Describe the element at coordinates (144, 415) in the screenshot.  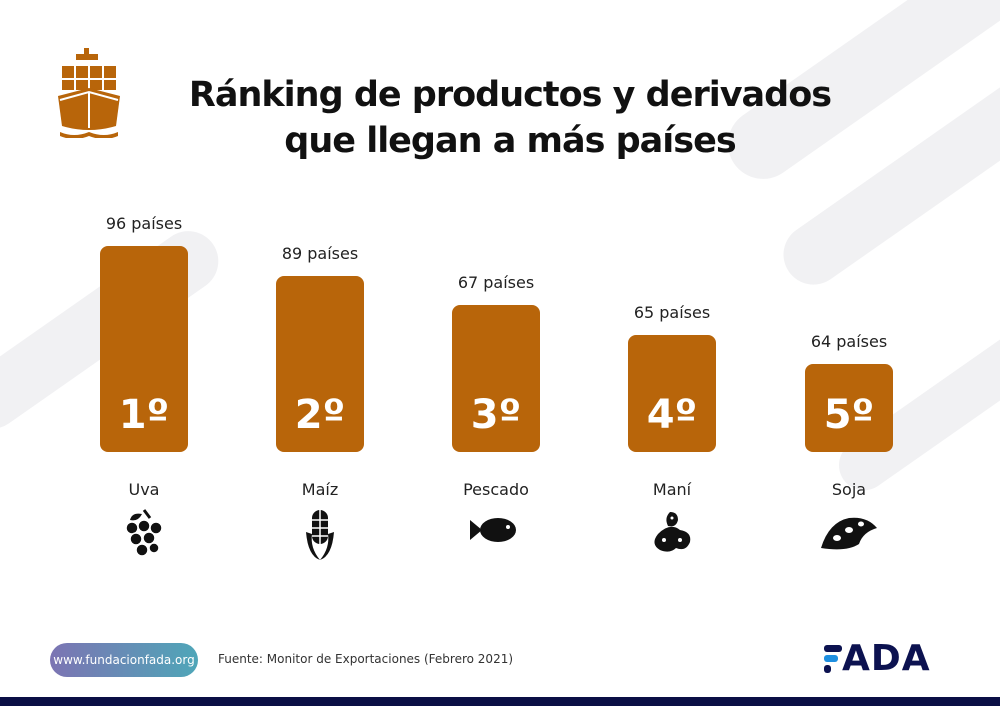
I see `rank-label: 1º` at that location.